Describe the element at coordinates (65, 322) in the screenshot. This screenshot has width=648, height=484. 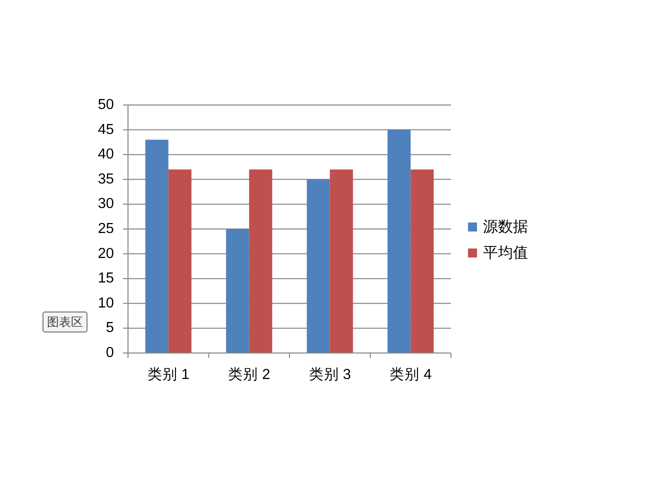
I see `annotation: 图表区` at that location.